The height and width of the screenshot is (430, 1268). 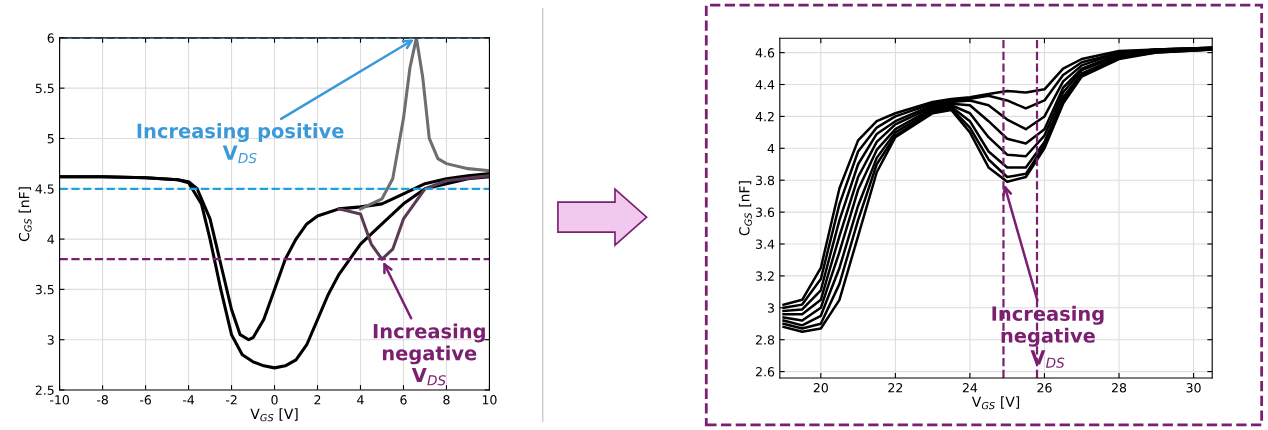 What do you see at coordinates (895, 388) in the screenshot?
I see `x-tick-label: 22` at bounding box center [895, 388].